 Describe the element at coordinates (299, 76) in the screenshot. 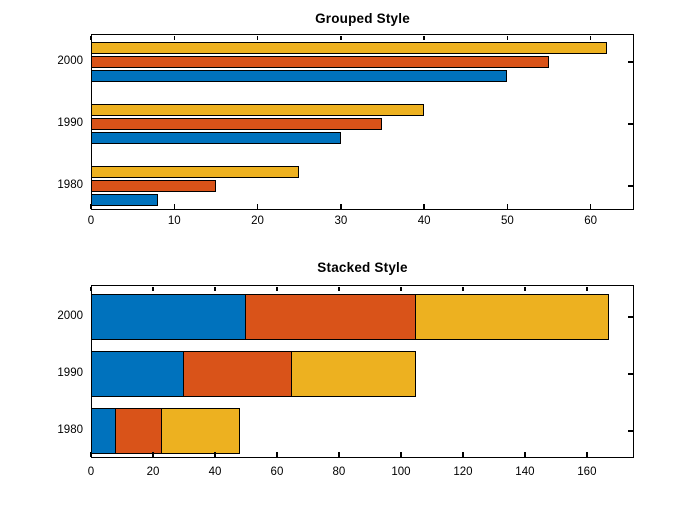

I see `bar-blue-series-2000` at that location.